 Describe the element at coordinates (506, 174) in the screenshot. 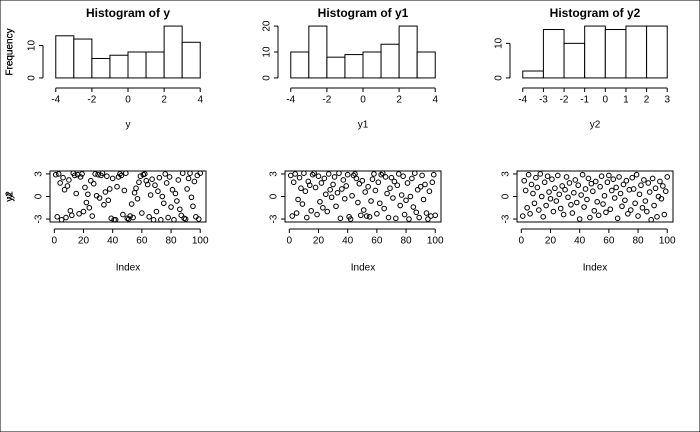

I see `y-tick-label: 3` at that location.